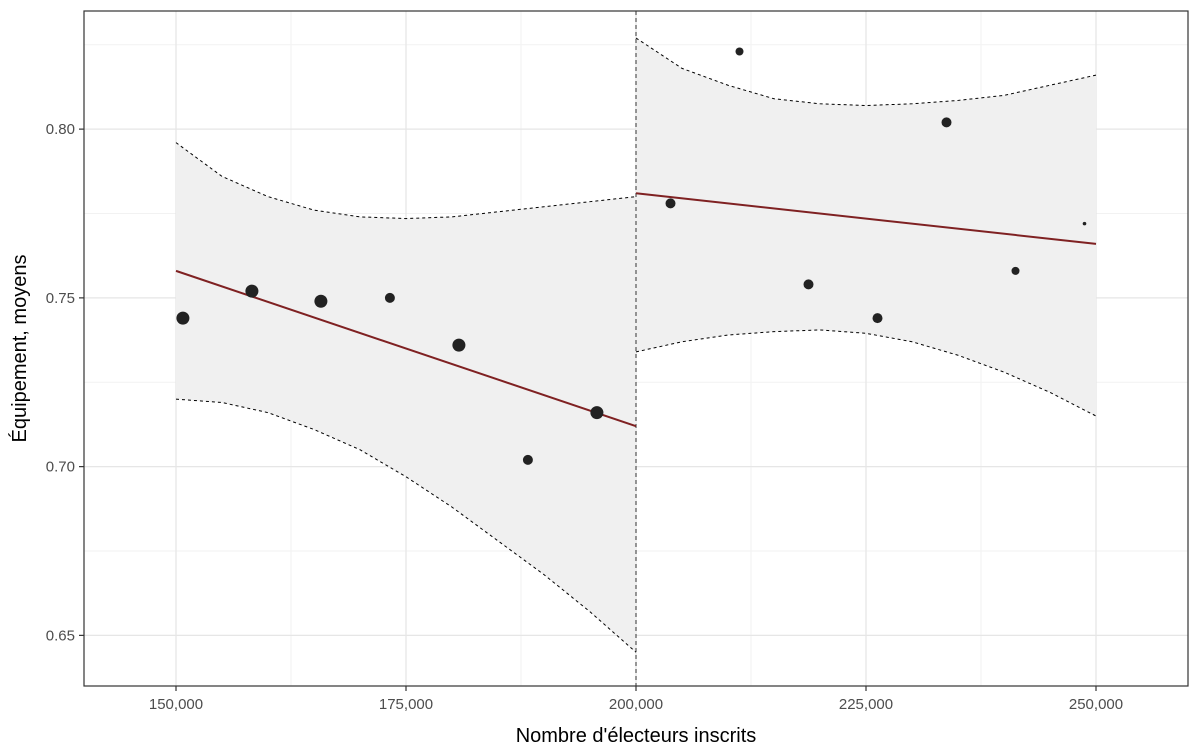 Image resolution: width=1200 pixels, height=750 pixels. What do you see at coordinates (636, 704) in the screenshot?
I see `x-tick-label: 200,000` at bounding box center [636, 704].